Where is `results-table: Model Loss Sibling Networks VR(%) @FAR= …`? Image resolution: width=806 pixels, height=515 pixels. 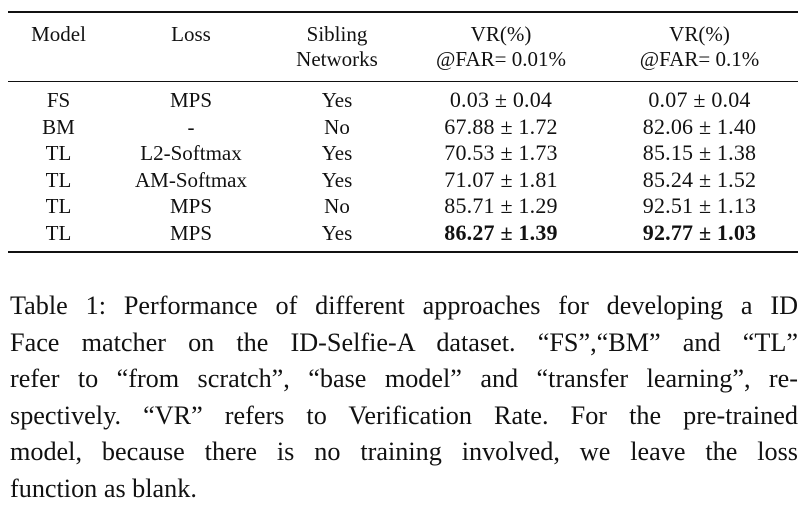
results-table: Model Loss Sibling Networks VR(%) @FAR= … is located at coordinates (403, 42).